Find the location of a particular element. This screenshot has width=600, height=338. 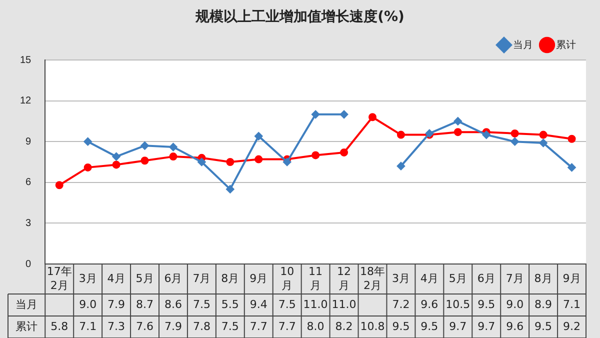

y-tick-label: 6 is located at coordinates (29, 182).